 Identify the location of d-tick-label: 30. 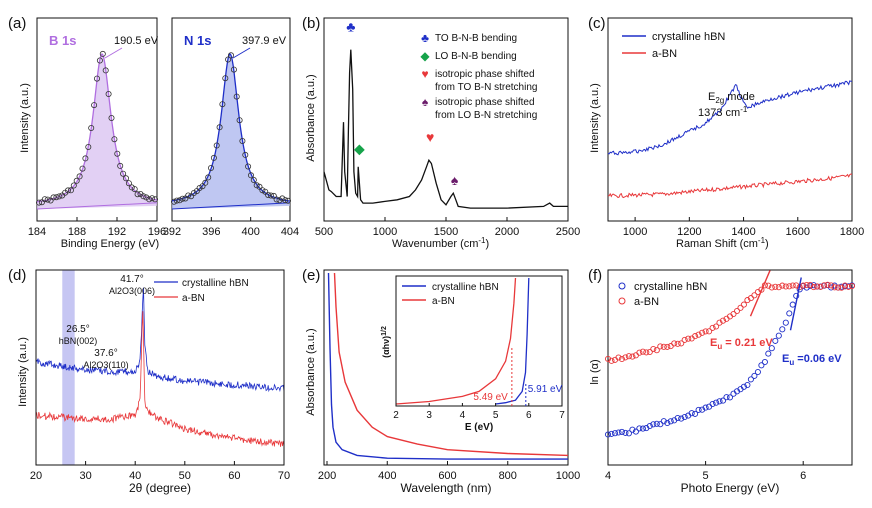
(85, 476).